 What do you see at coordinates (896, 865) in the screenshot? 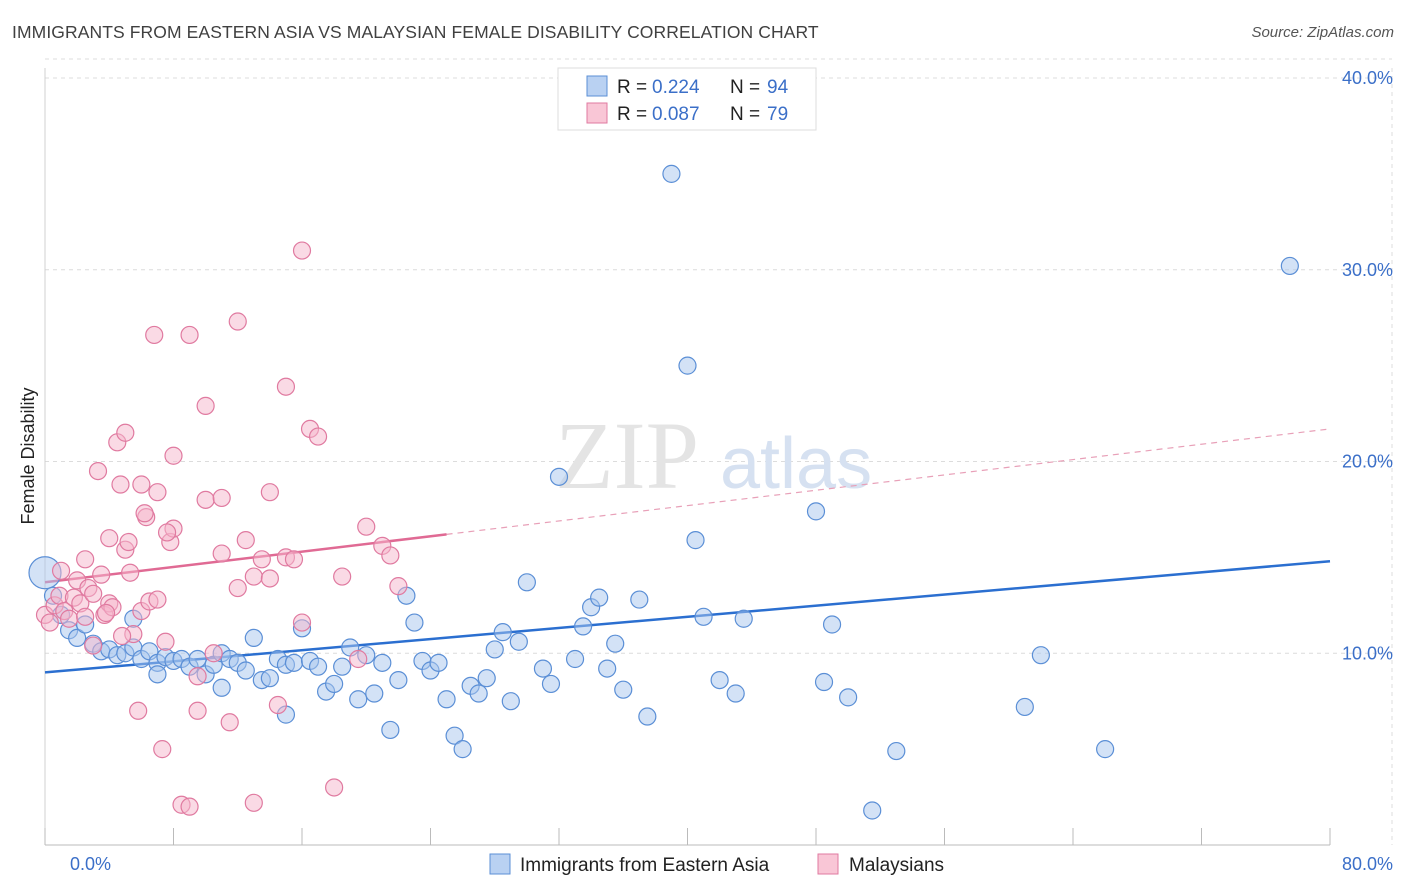
I see `bottom-legend-label-pink: Malaysians` at bounding box center [896, 865].